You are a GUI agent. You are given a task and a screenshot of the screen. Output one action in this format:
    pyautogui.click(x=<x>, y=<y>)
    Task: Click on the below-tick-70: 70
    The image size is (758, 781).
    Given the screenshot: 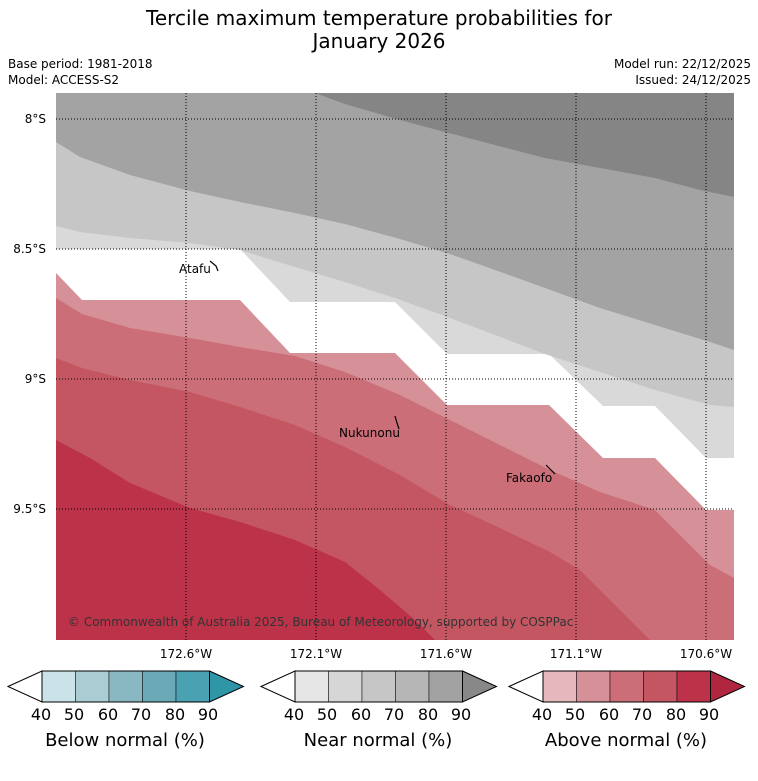 What is the action you would take?
    pyautogui.click(x=141, y=714)
    